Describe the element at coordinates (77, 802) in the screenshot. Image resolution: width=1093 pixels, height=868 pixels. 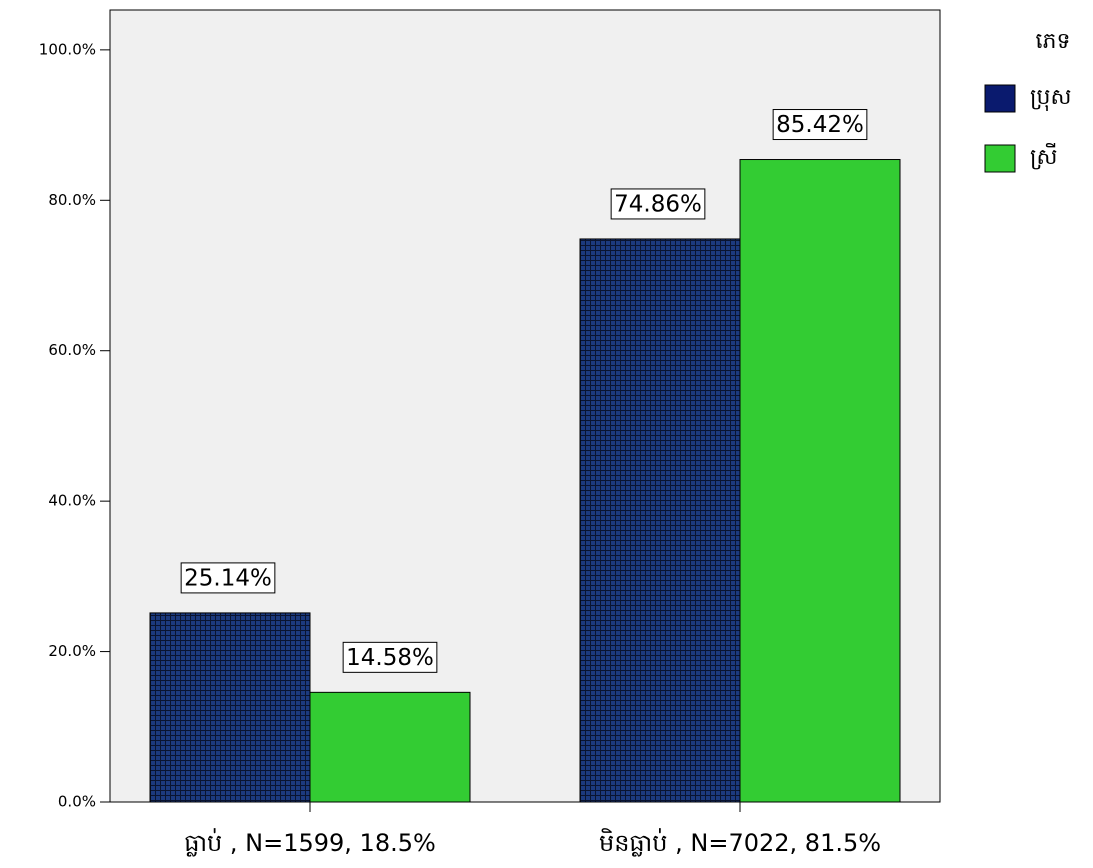
I see `y-tick-label: 0.0%` at that location.